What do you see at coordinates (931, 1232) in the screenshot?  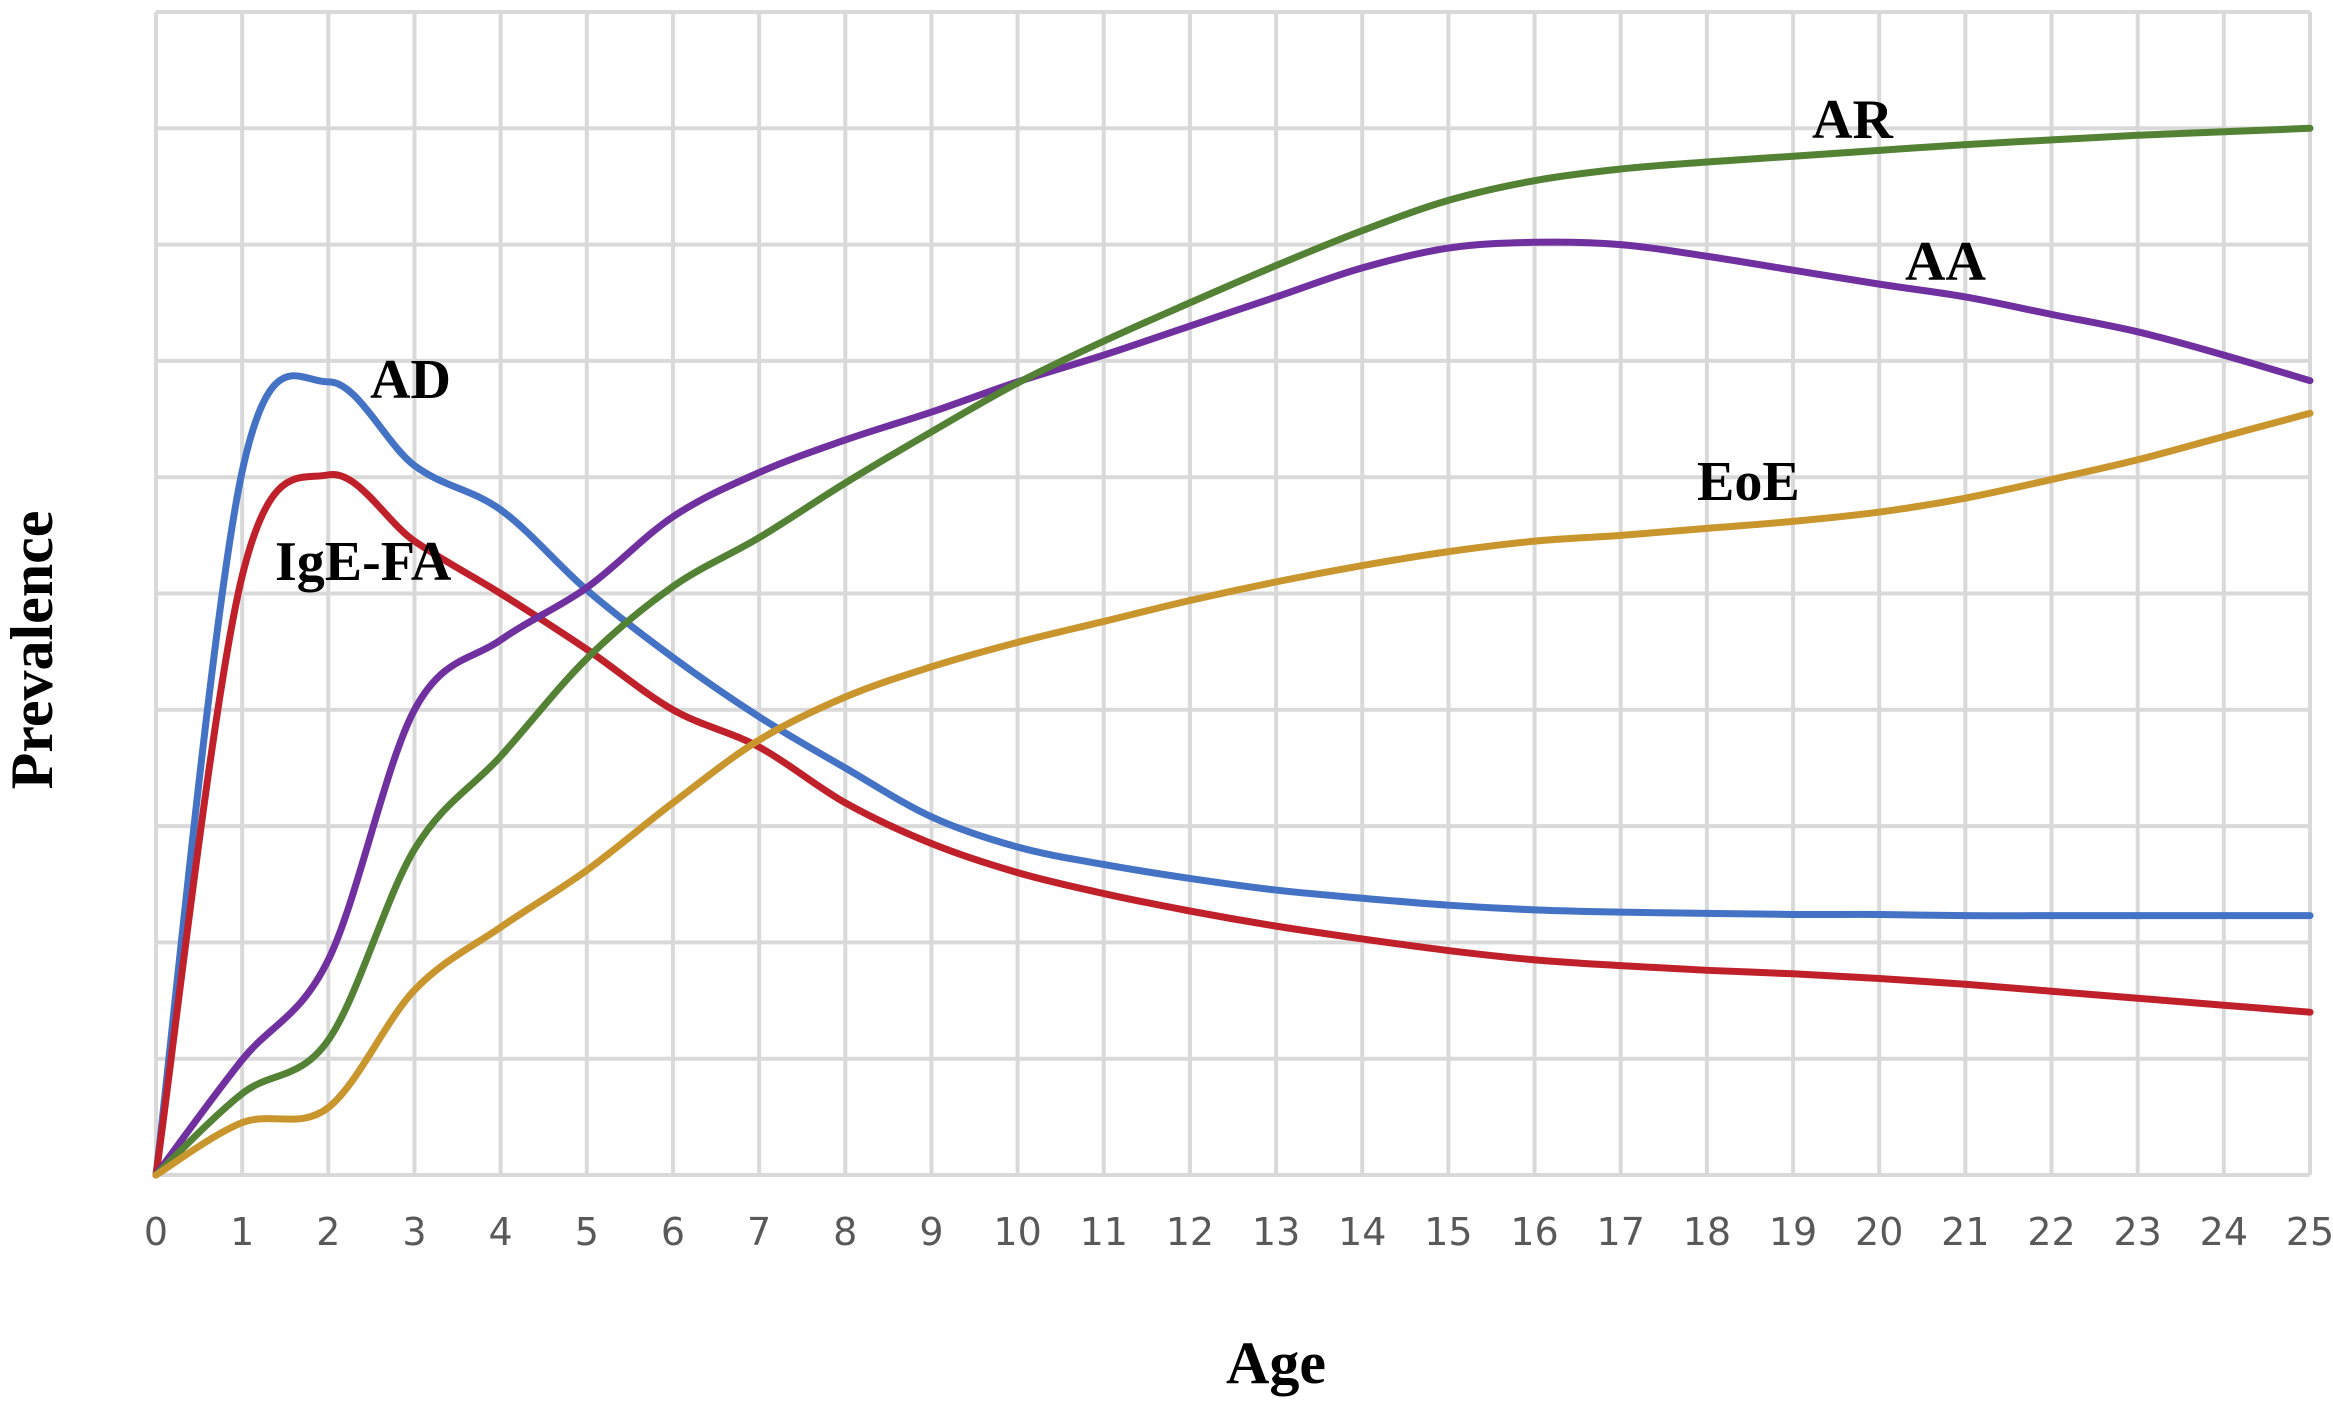 I see `x-tick-label: 9` at bounding box center [931, 1232].